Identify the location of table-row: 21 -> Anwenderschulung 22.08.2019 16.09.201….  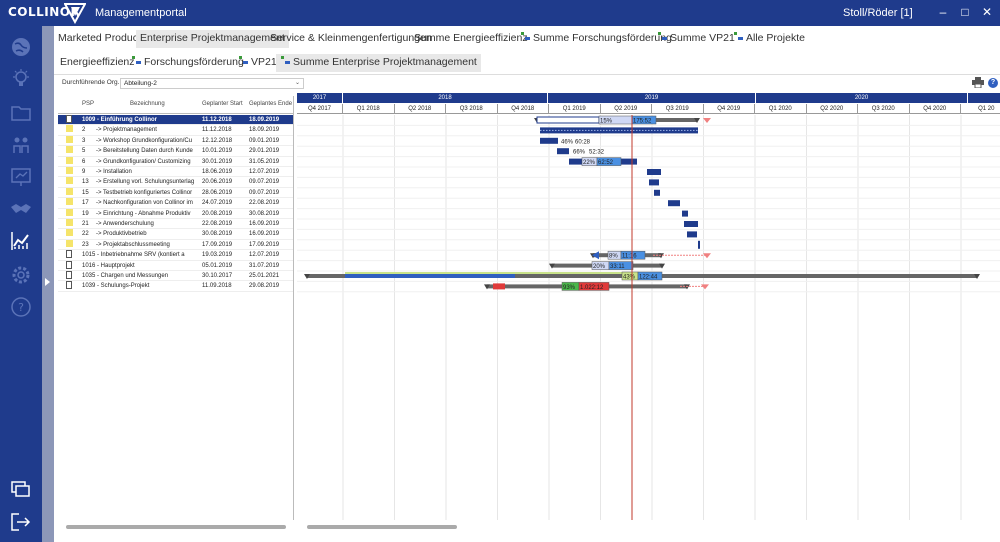
(175, 224).